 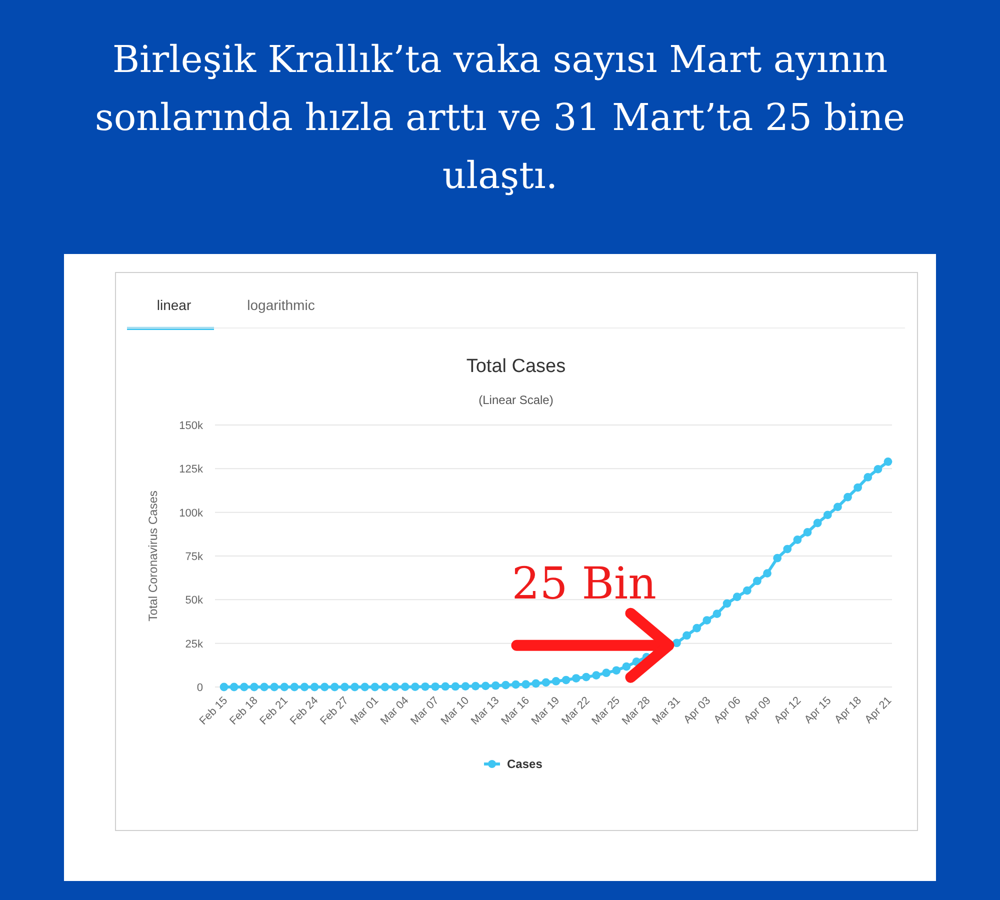 What do you see at coordinates (485, 711) in the screenshot?
I see `x-tick-label: Mar 13` at bounding box center [485, 711].